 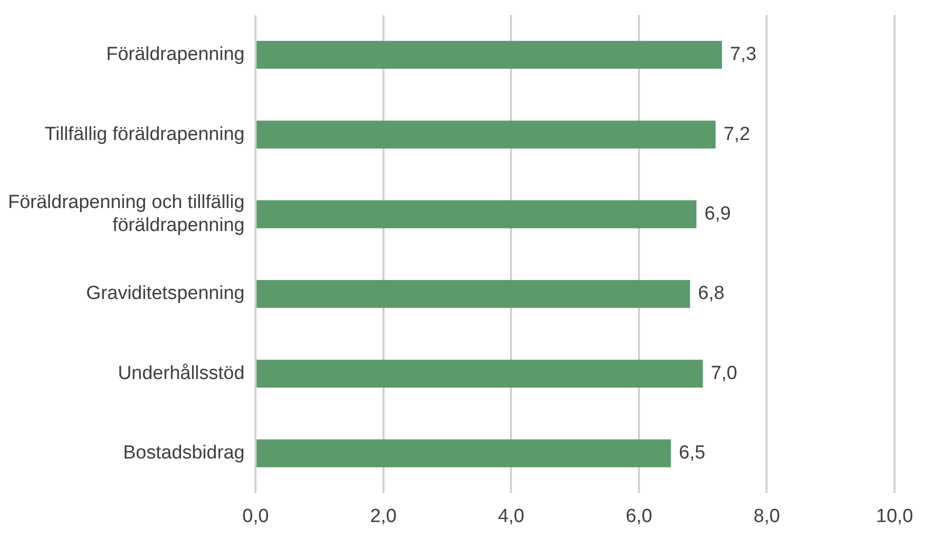 I want to click on data-label: 7,2, so click(x=737, y=134).